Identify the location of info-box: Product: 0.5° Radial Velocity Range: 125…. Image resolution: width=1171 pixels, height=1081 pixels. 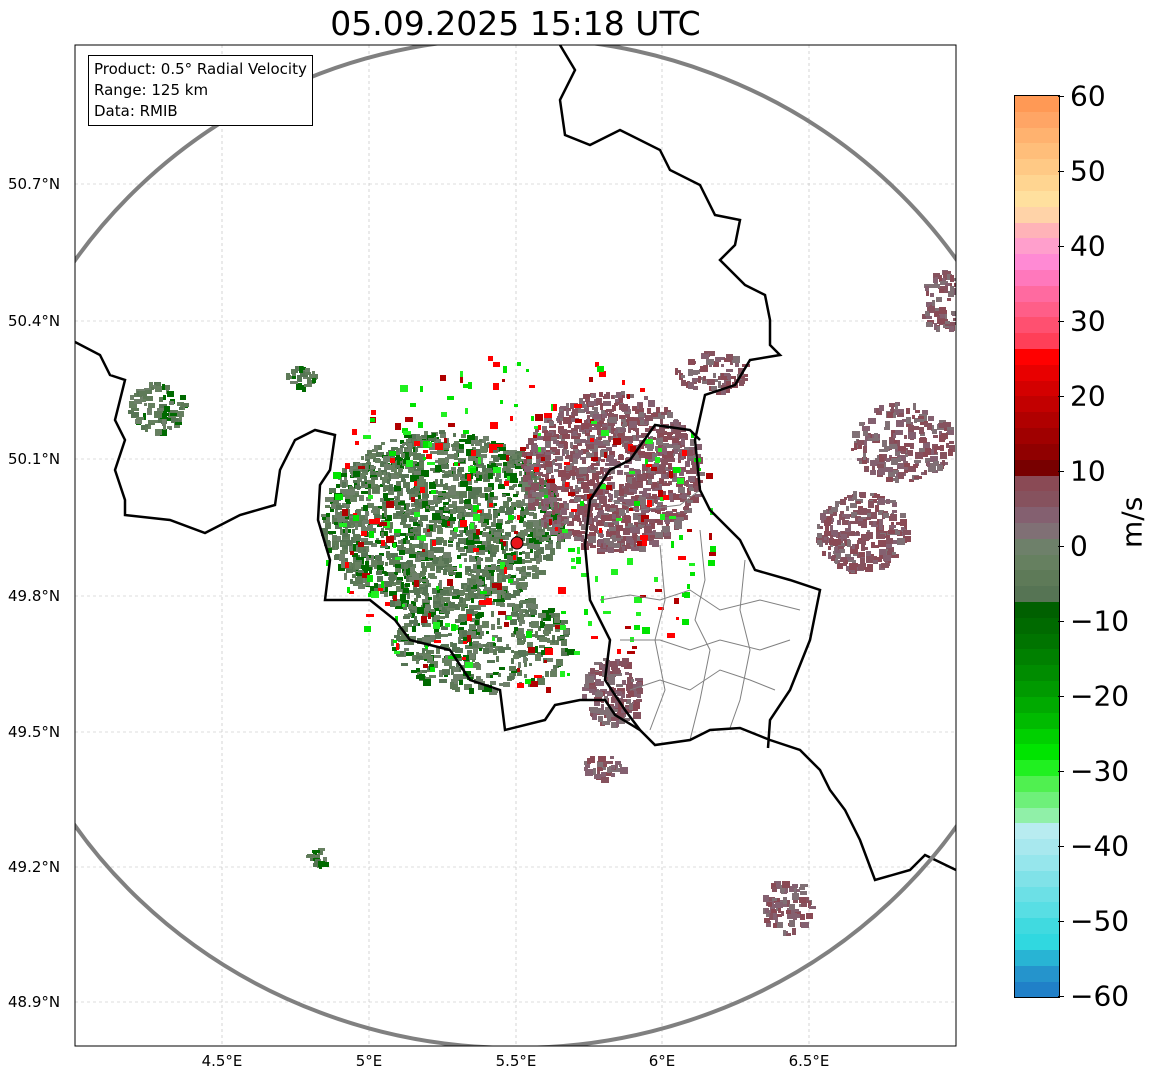
(200, 90).